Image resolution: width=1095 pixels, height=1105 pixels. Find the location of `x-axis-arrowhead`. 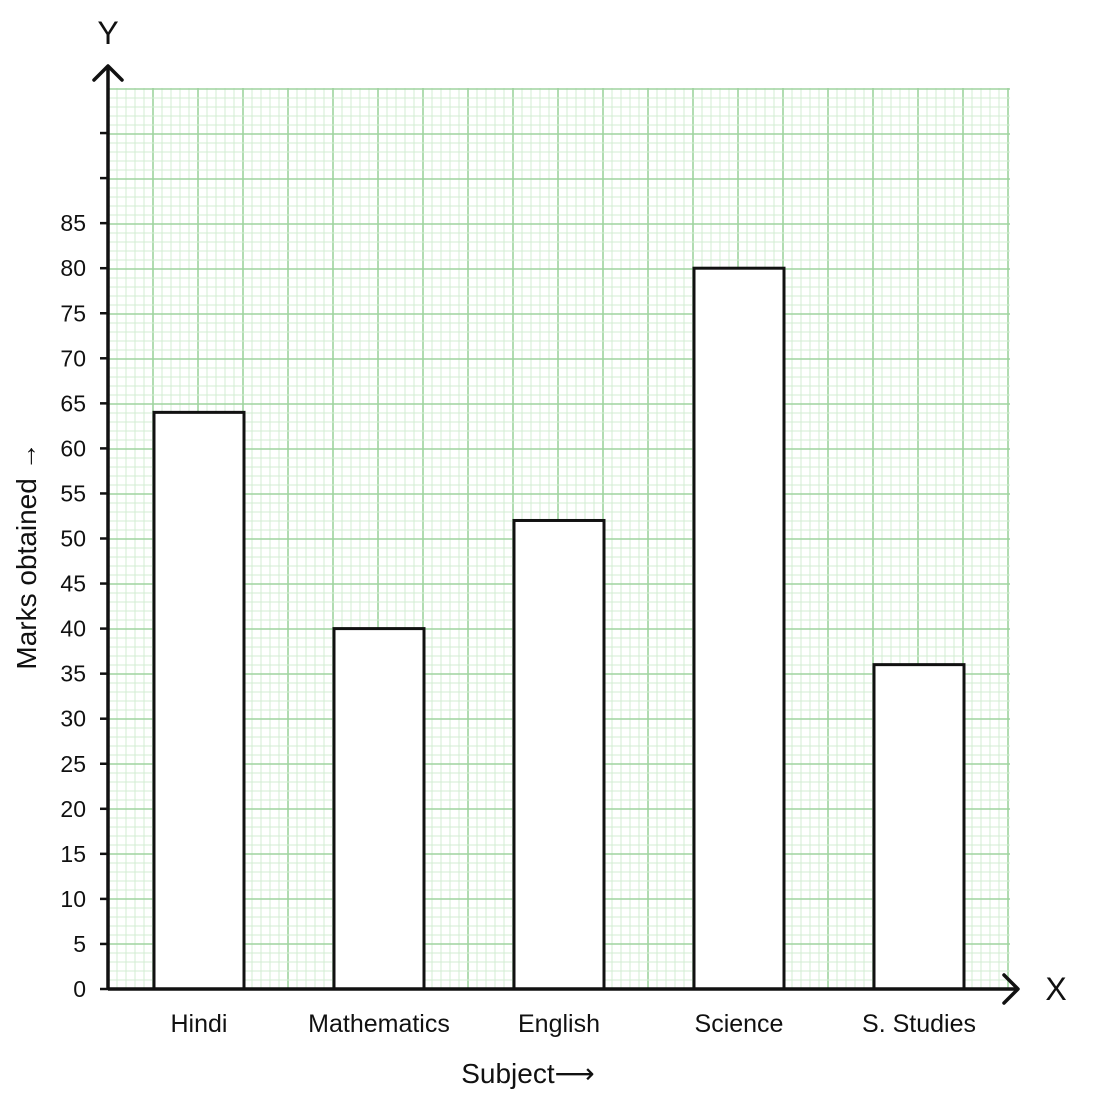

x-axis-arrowhead is located at coordinates (1011, 989).